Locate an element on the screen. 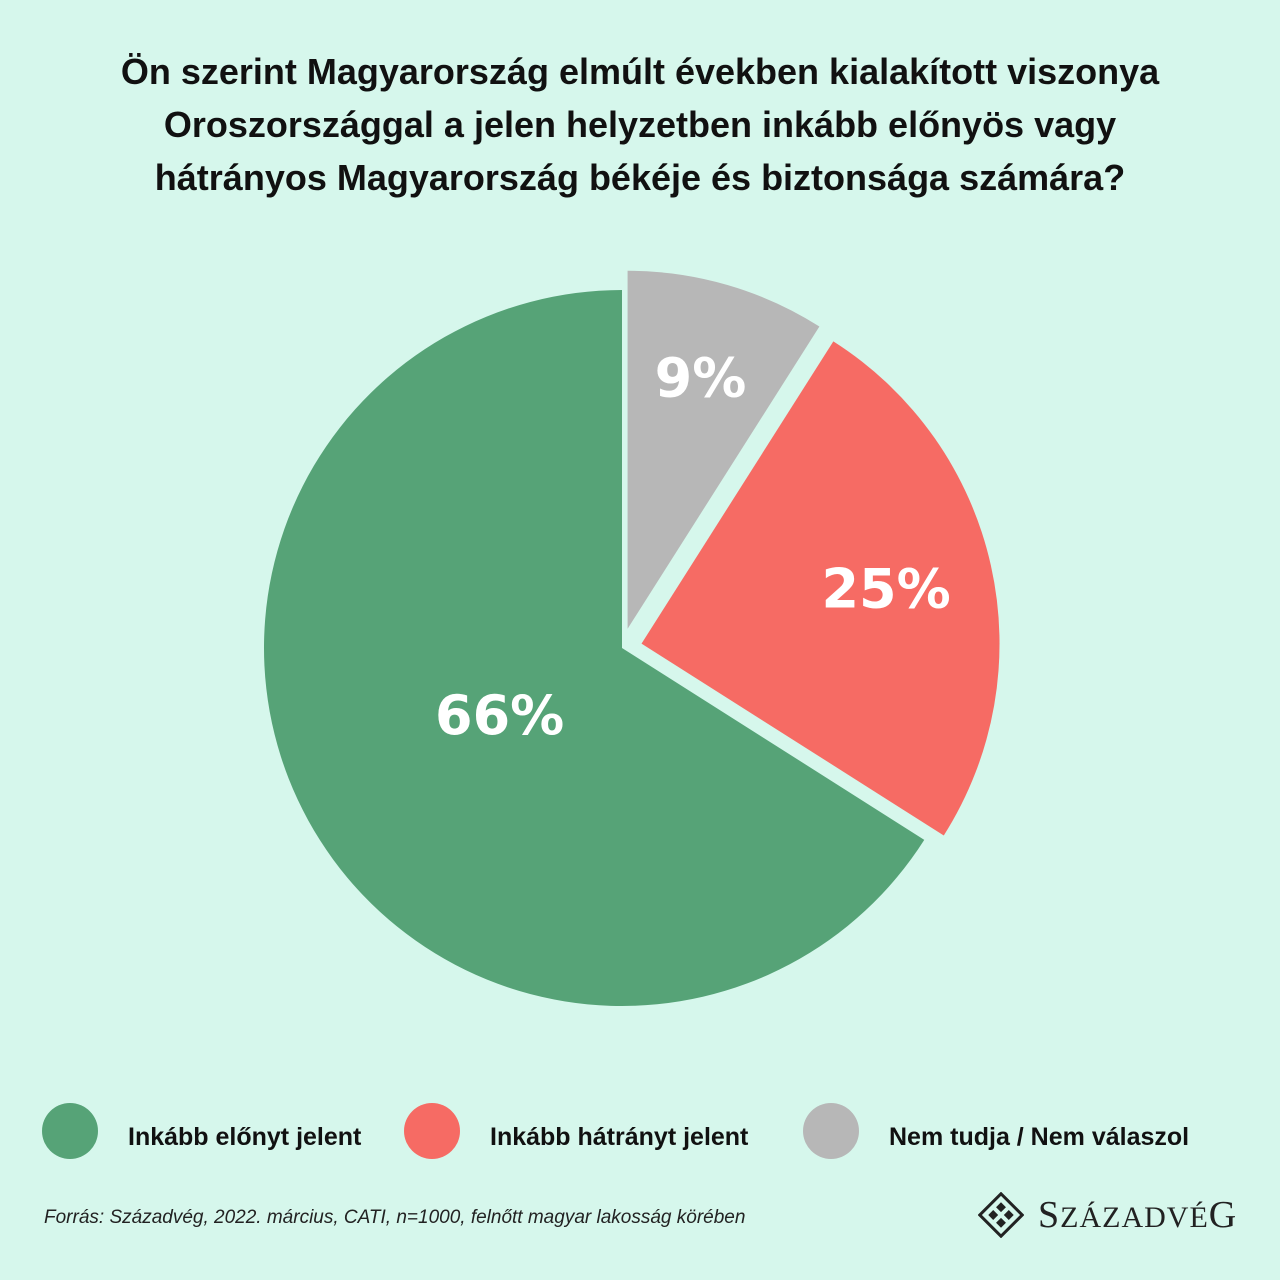  legend-item-advantage: Inkább előnyt jelent is located at coordinates (201, 1131).